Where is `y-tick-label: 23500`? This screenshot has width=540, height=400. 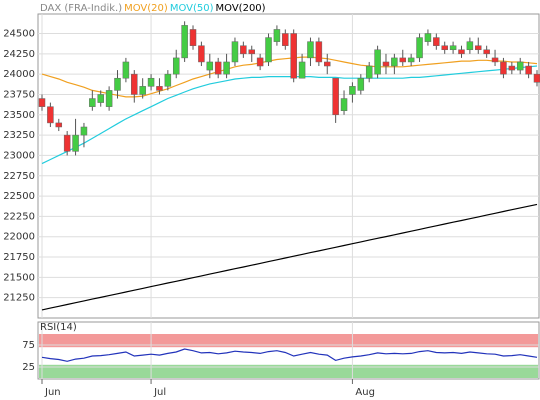 y-tick-label: 23500 is located at coordinates (19, 115).